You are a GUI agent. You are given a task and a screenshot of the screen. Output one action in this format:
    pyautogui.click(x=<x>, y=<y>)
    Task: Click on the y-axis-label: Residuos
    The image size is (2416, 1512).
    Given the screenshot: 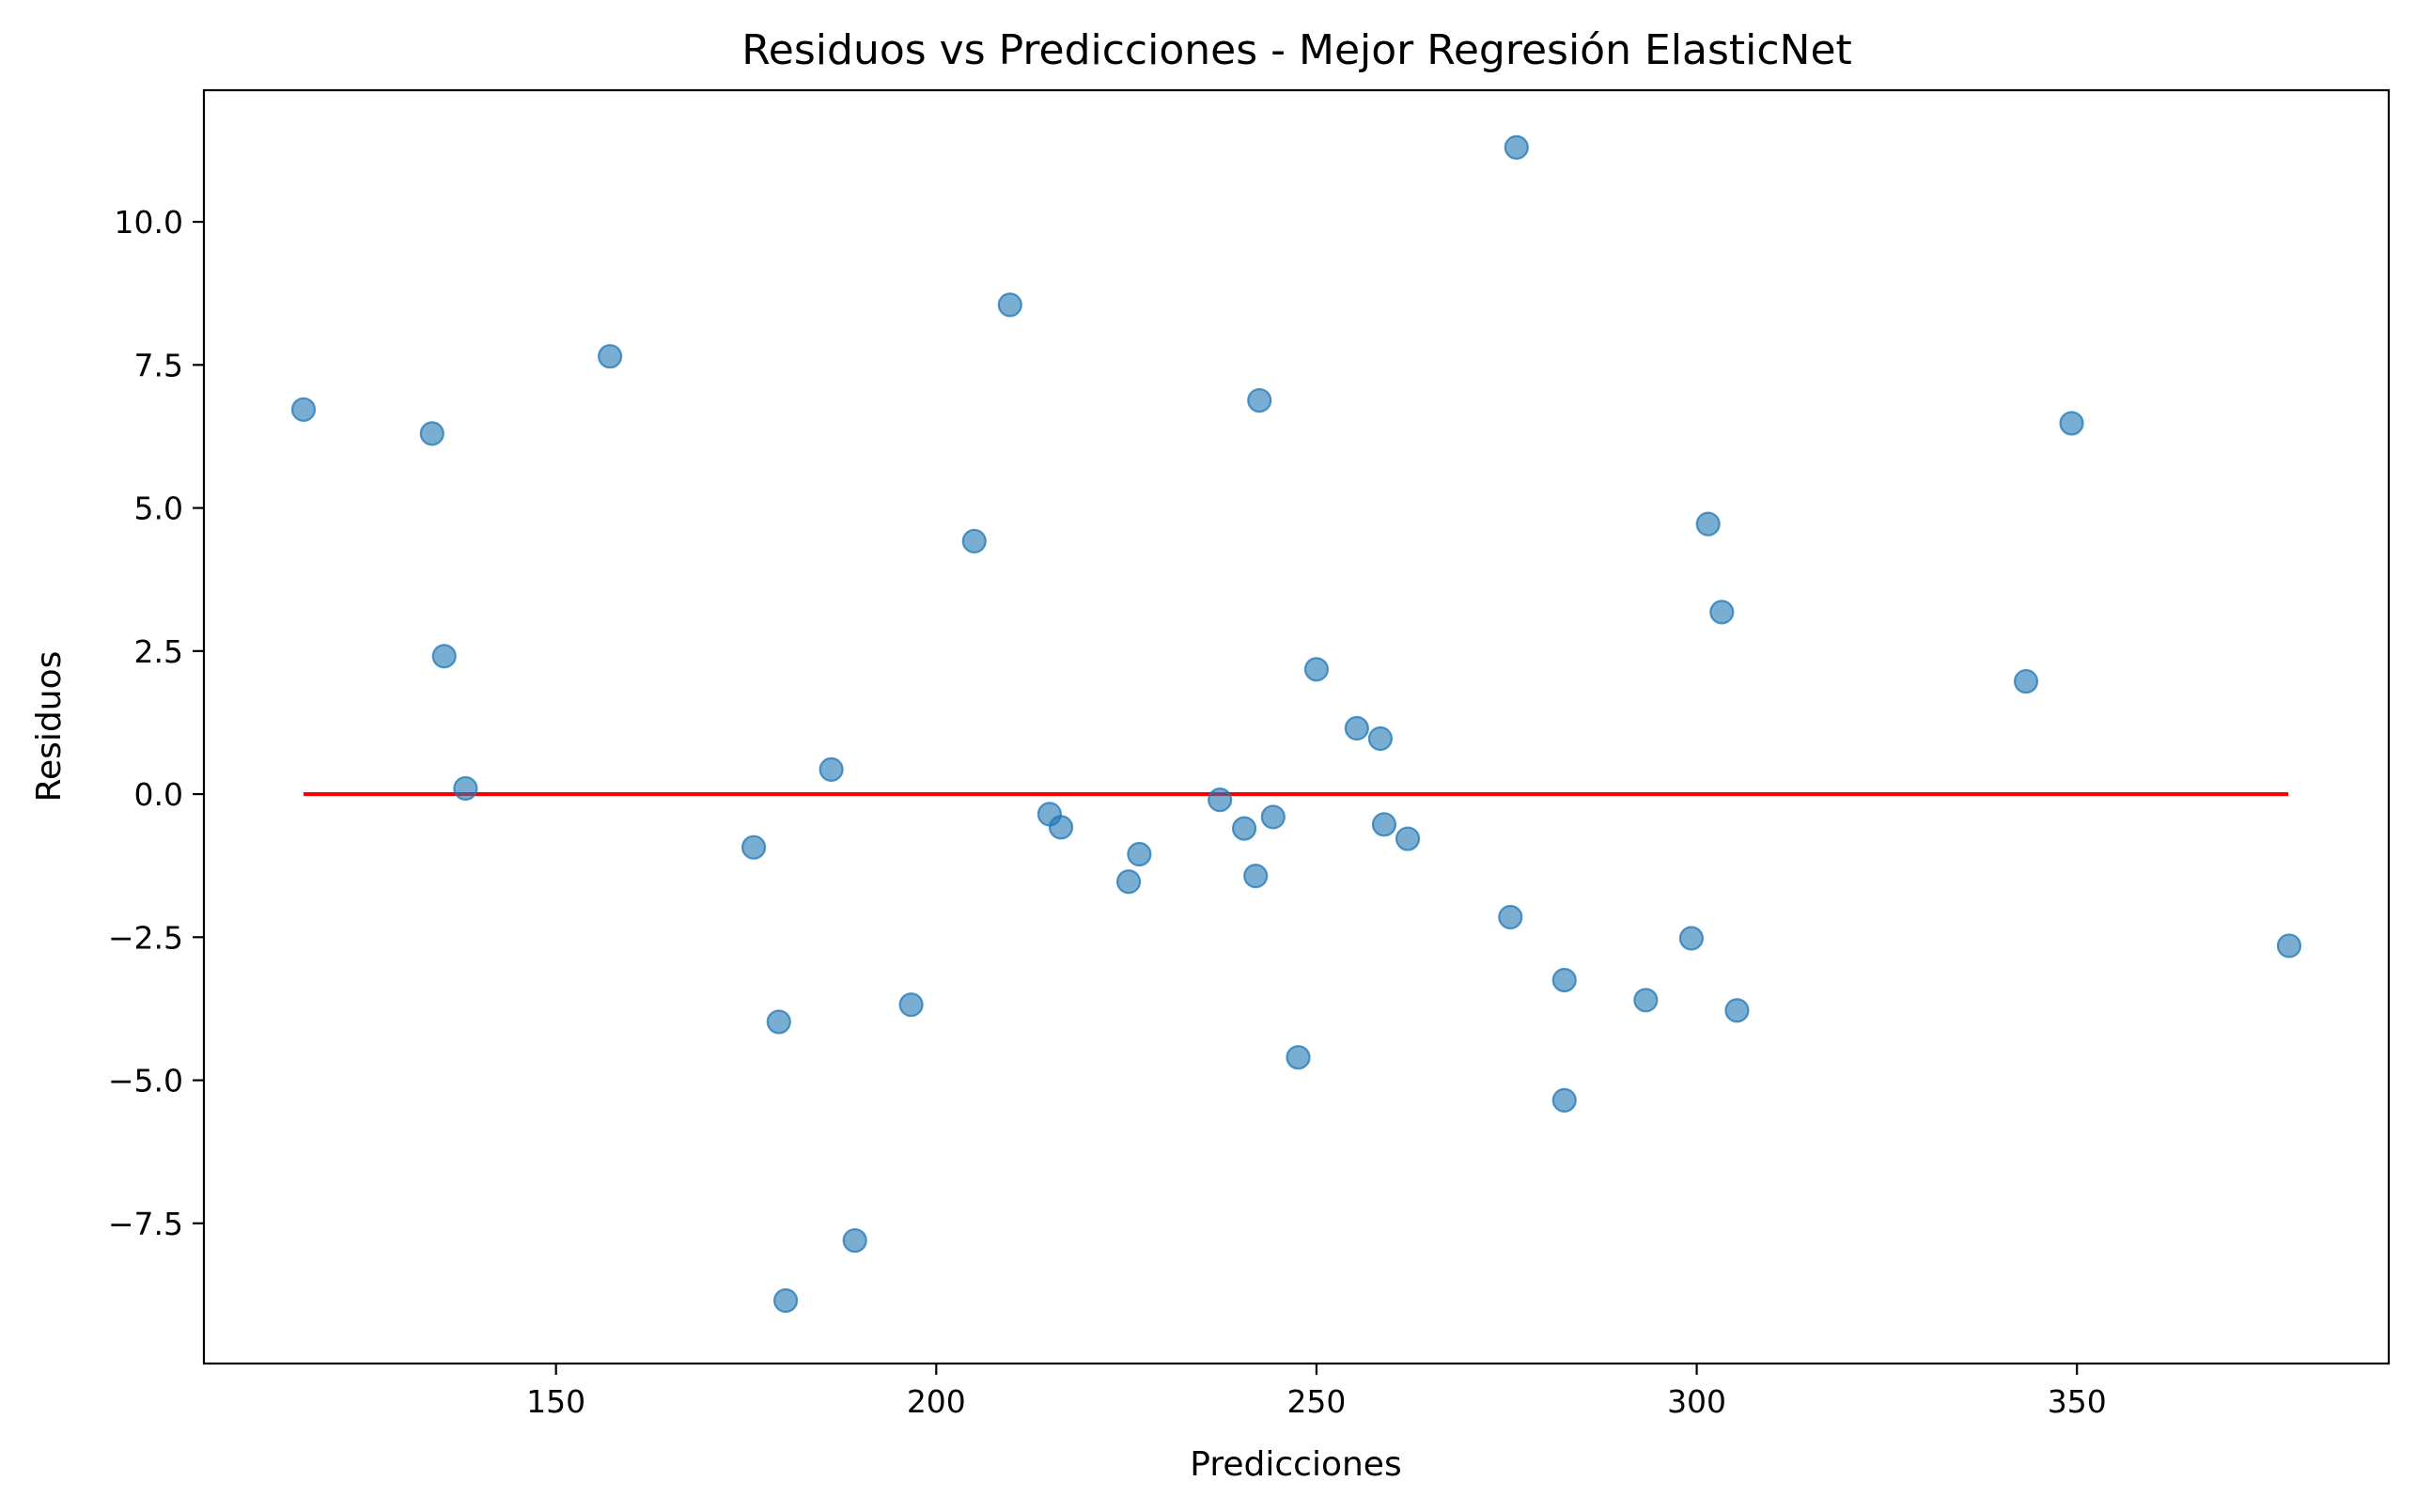 What is the action you would take?
    pyautogui.click(x=49, y=727)
    